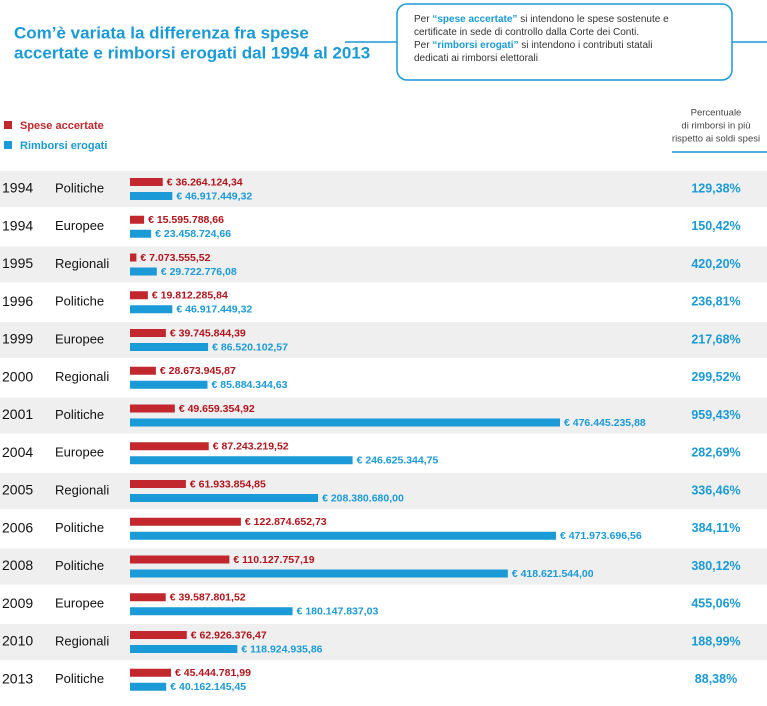 Image resolution: width=767 pixels, height=706 pixels. What do you see at coordinates (715, 264) in the screenshot?
I see `percent-label: 420,20%` at bounding box center [715, 264].